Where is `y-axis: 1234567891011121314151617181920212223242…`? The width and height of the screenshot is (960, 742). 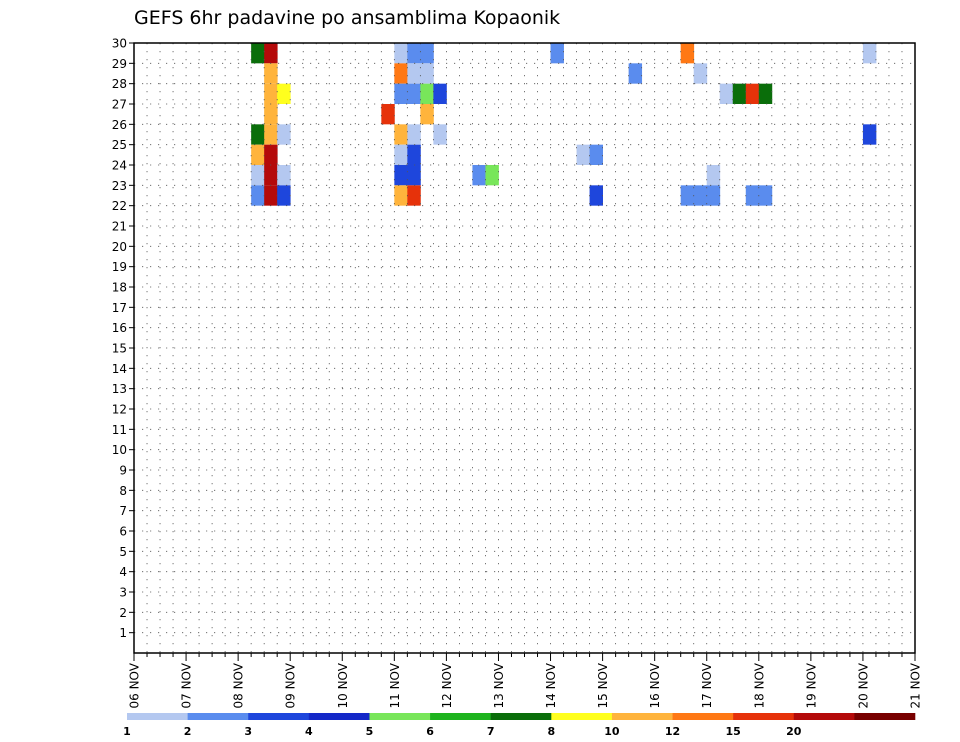 y-axis: 1234567891011121314151617181920212223242… is located at coordinates (123, 338).